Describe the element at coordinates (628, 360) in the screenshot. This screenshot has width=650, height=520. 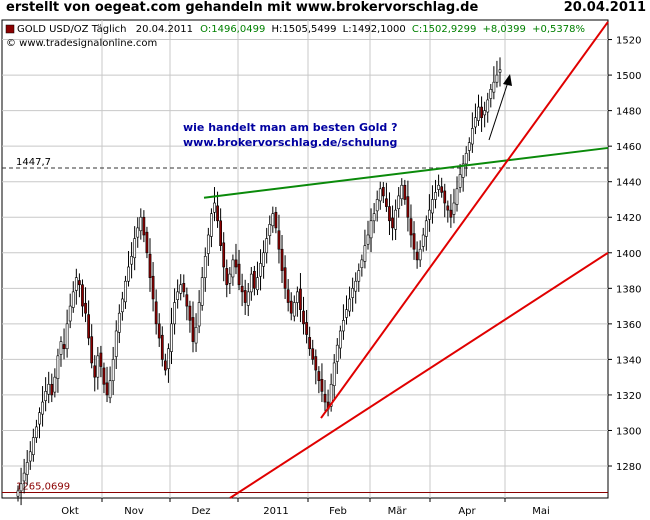
I see `y-tick-label: 1340` at that location.